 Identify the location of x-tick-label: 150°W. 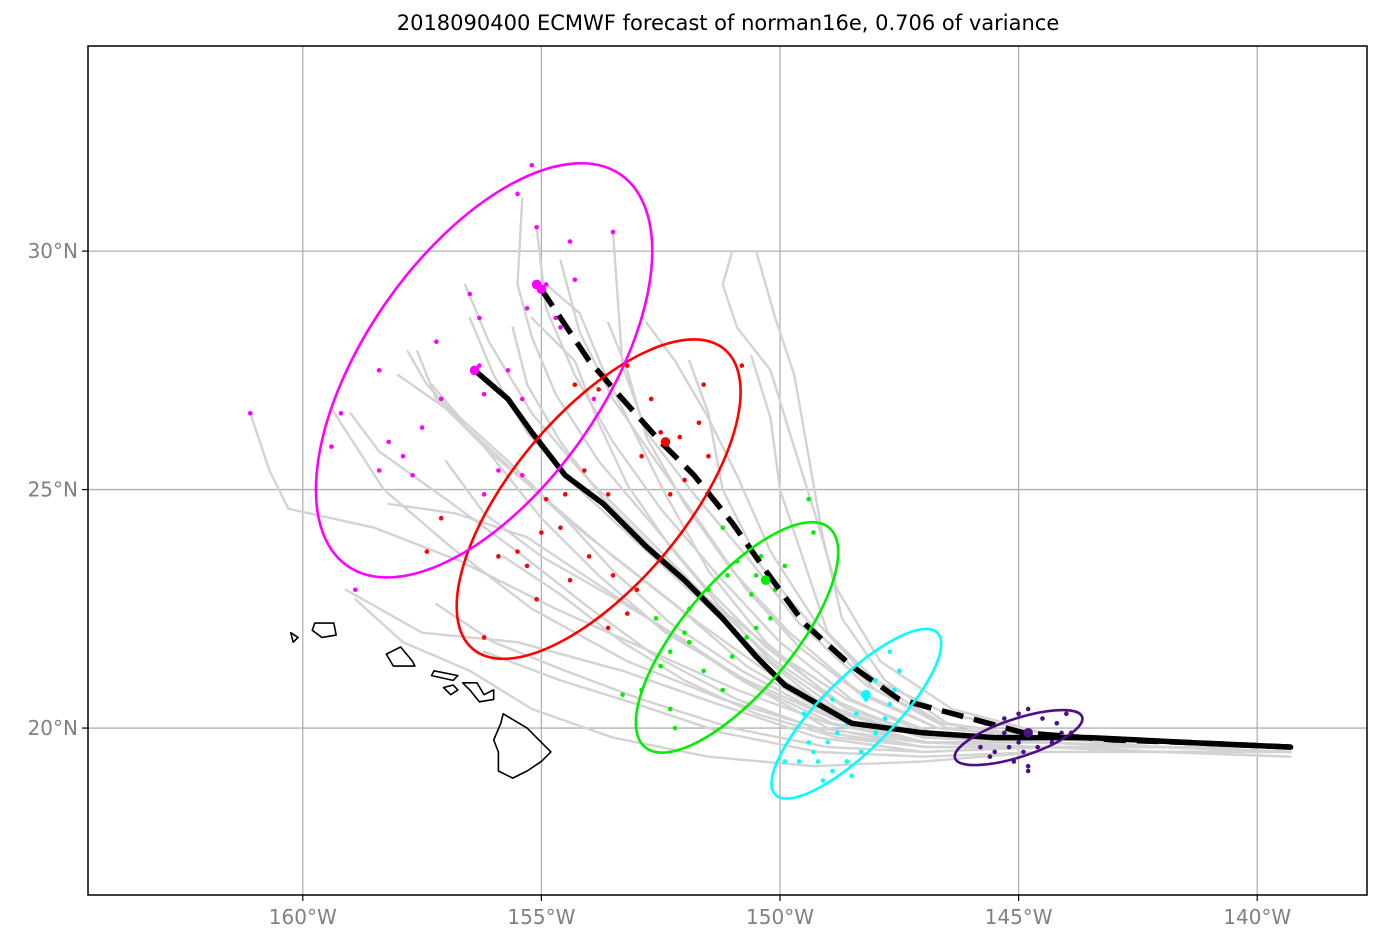
(780, 917).